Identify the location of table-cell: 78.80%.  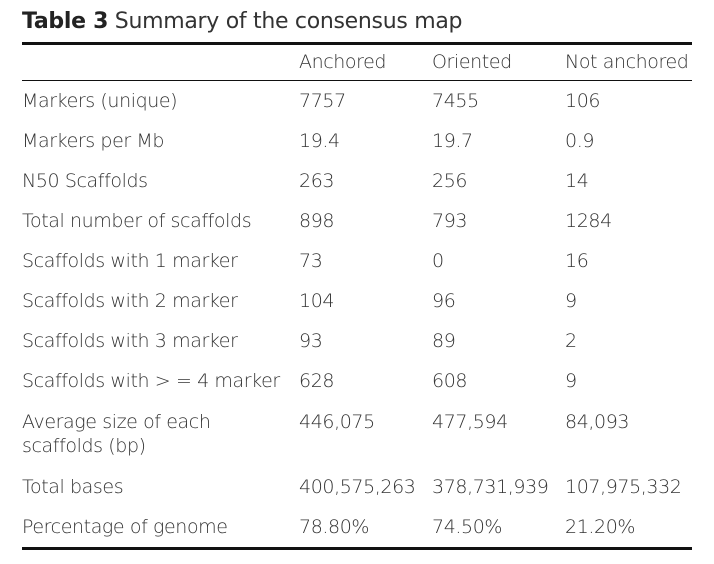
(334, 527).